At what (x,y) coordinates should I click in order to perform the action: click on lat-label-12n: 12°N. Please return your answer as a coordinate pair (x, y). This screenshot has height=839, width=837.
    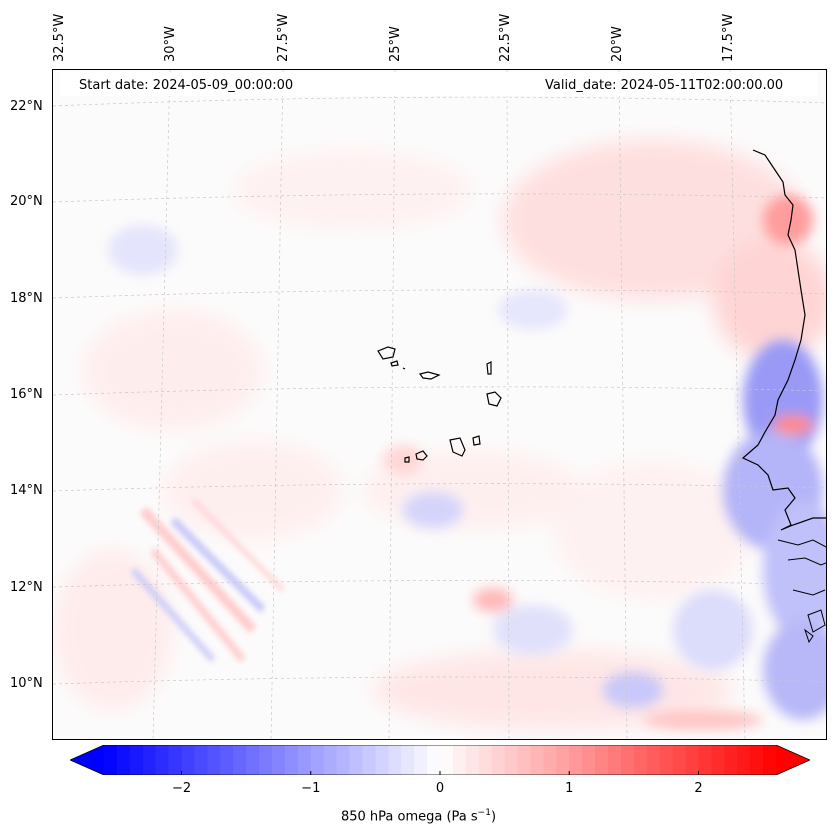
    Looking at the image, I should click on (26, 587).